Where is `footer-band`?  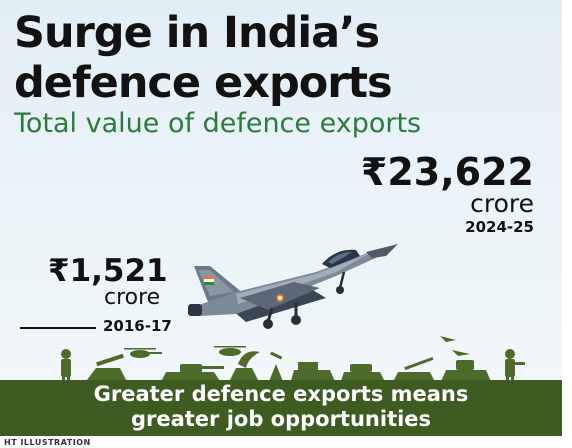 footer-band is located at coordinates (281, 408).